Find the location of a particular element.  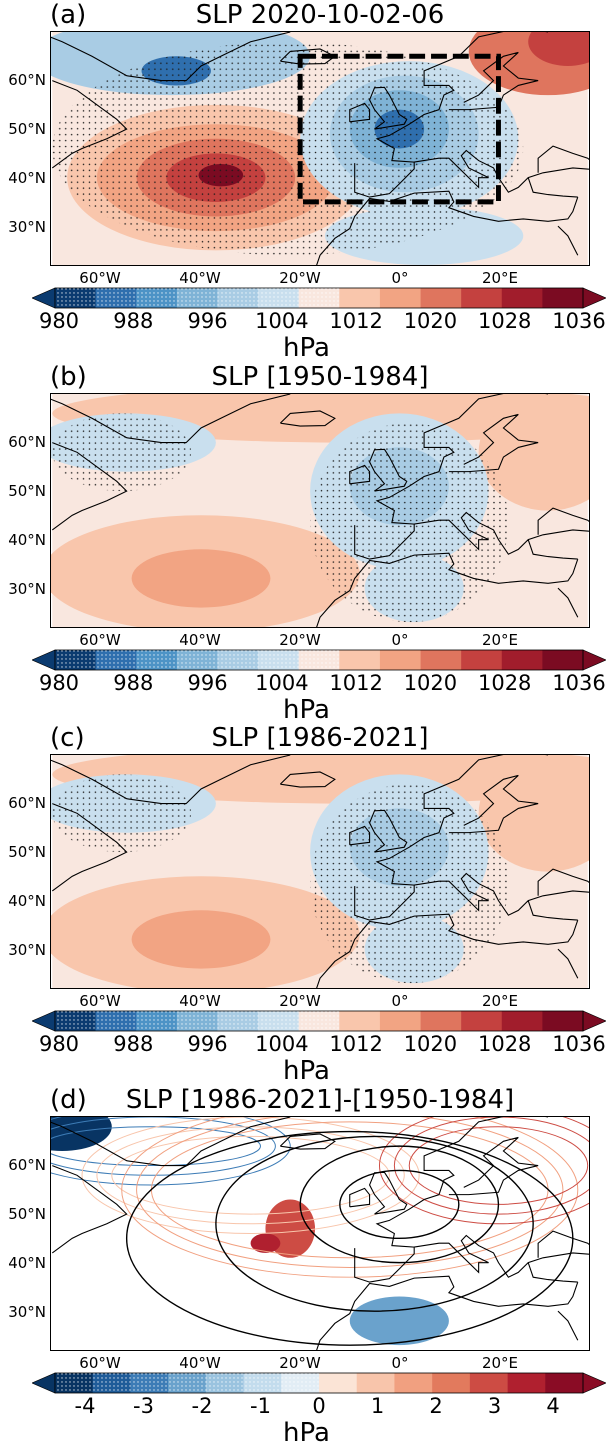

colorbar-tick-label: 3 is located at coordinates (494, 1406).